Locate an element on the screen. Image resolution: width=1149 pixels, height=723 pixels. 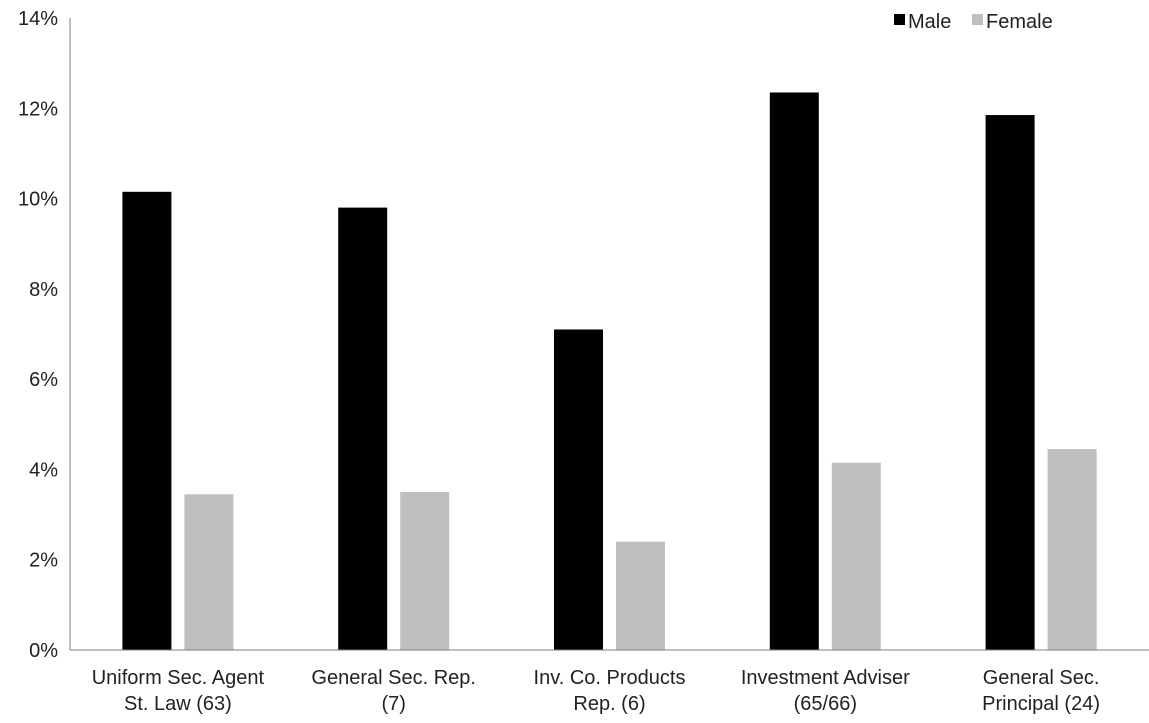
x-category-label: General Sec. Rep. is located at coordinates (393, 678).